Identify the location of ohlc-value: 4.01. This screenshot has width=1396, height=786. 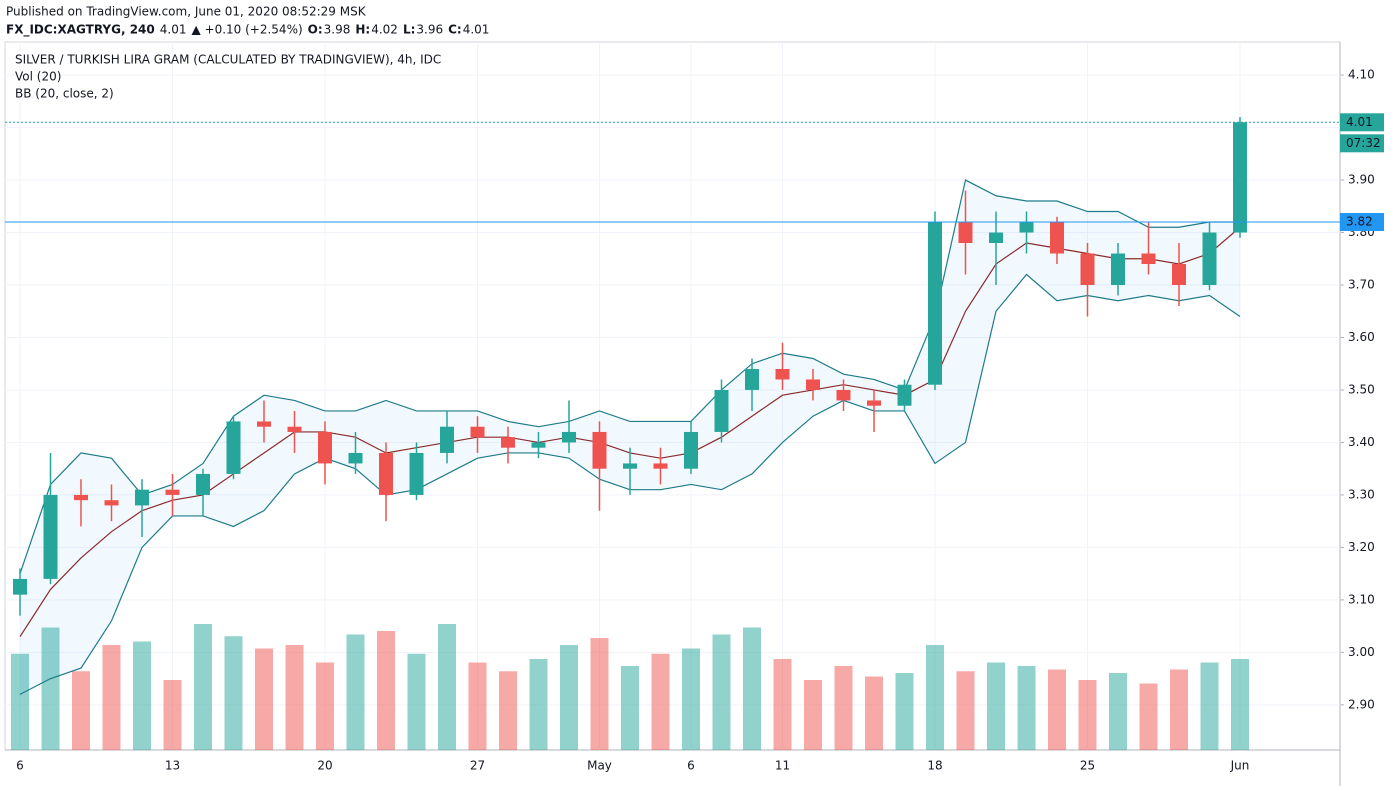
(476, 30).